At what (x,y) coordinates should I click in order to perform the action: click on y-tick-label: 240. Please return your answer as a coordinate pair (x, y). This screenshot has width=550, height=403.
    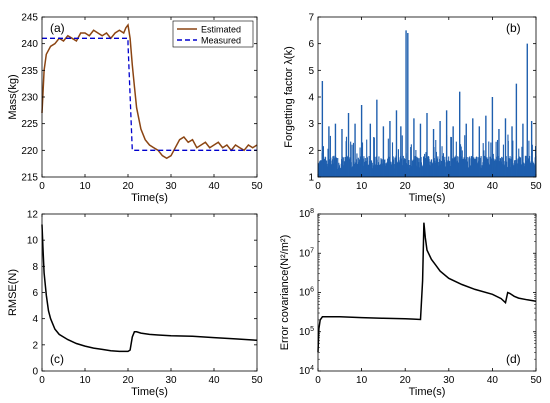
    Looking at the image, I should click on (29, 44).